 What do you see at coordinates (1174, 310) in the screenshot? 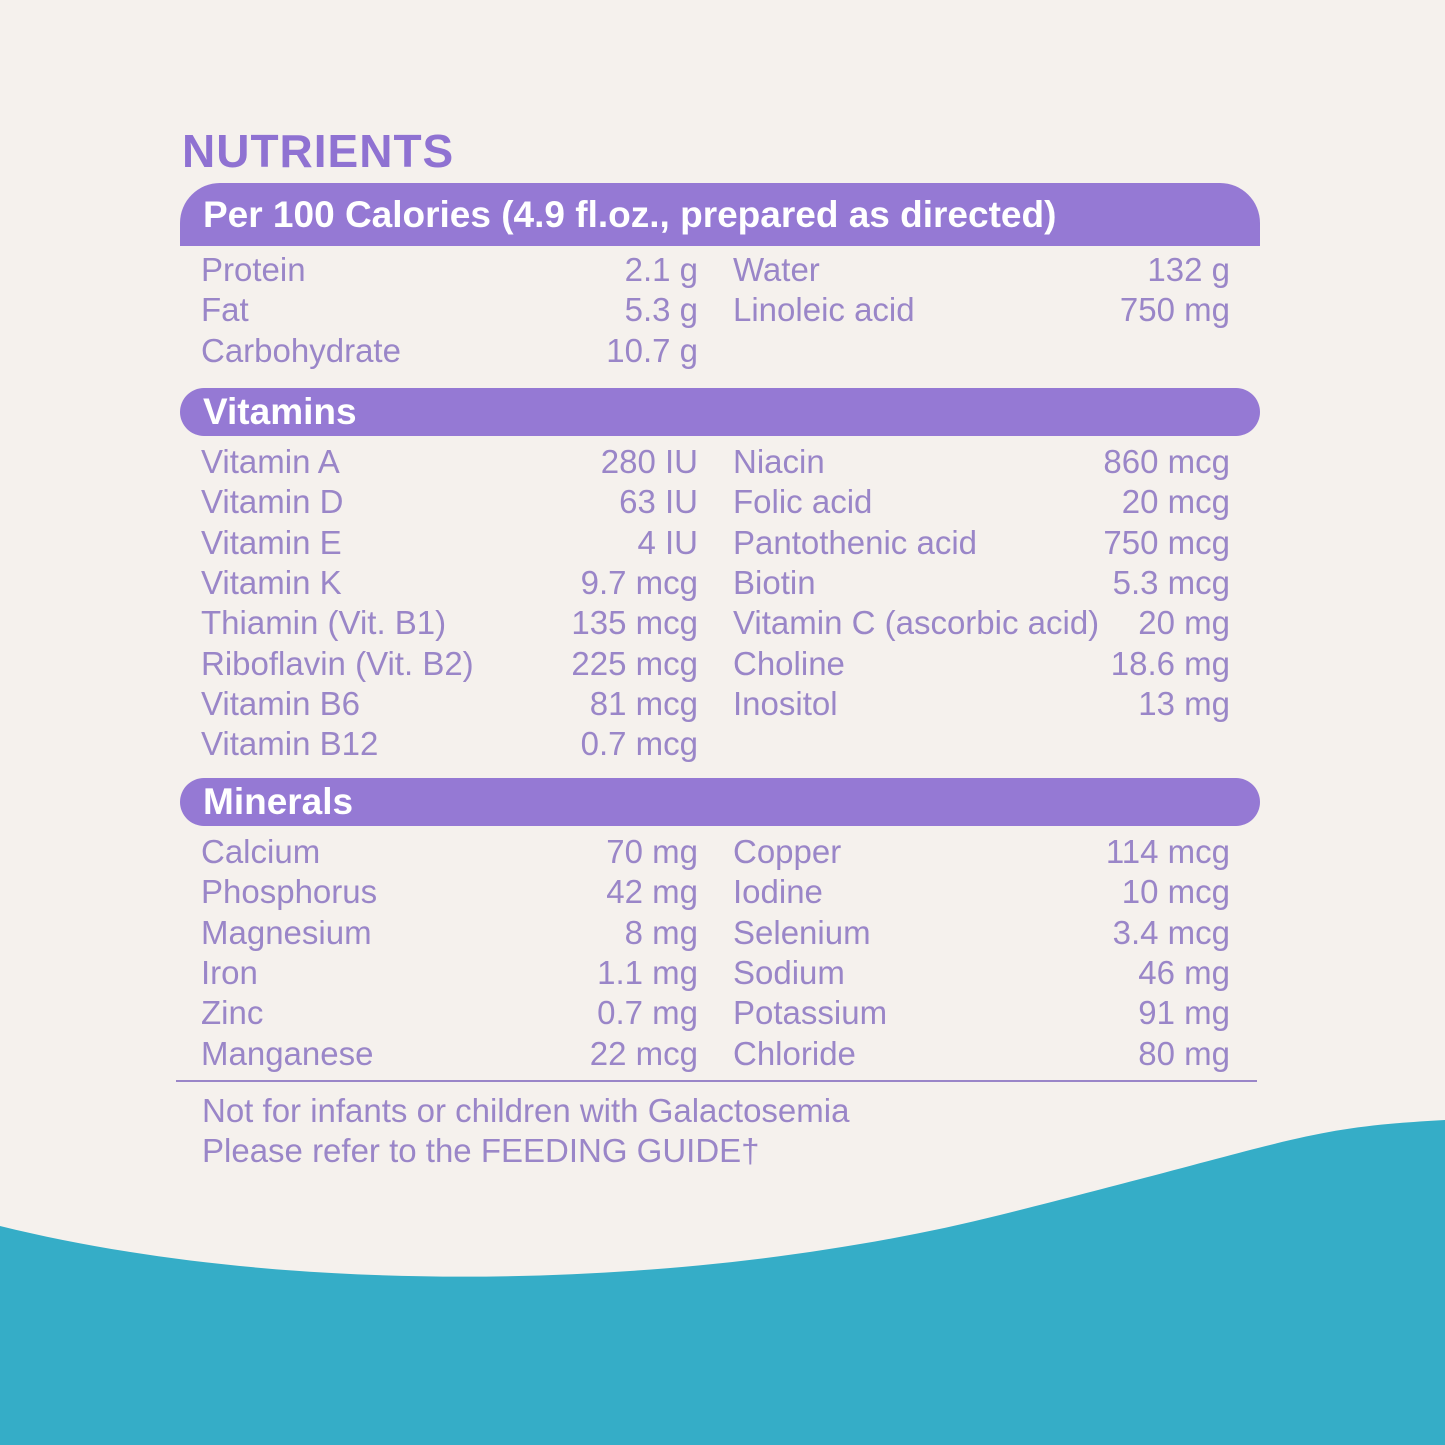
I see `nutrient-amount: 750 mg` at bounding box center [1174, 310].